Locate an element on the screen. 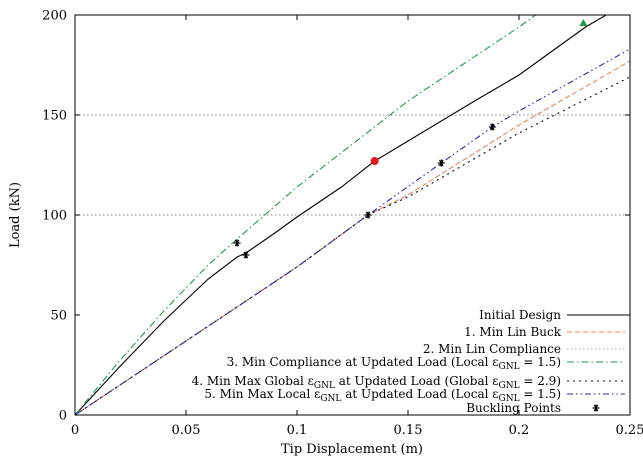  red-circle-marker is located at coordinates (374, 161).